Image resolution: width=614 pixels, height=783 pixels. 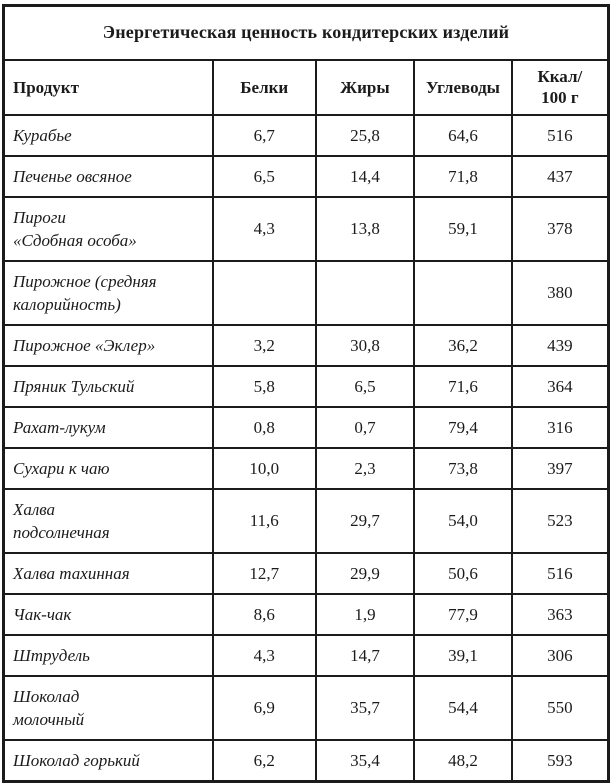 I want to click on product-name: Пирожное «Эклер», so click(x=108, y=345).